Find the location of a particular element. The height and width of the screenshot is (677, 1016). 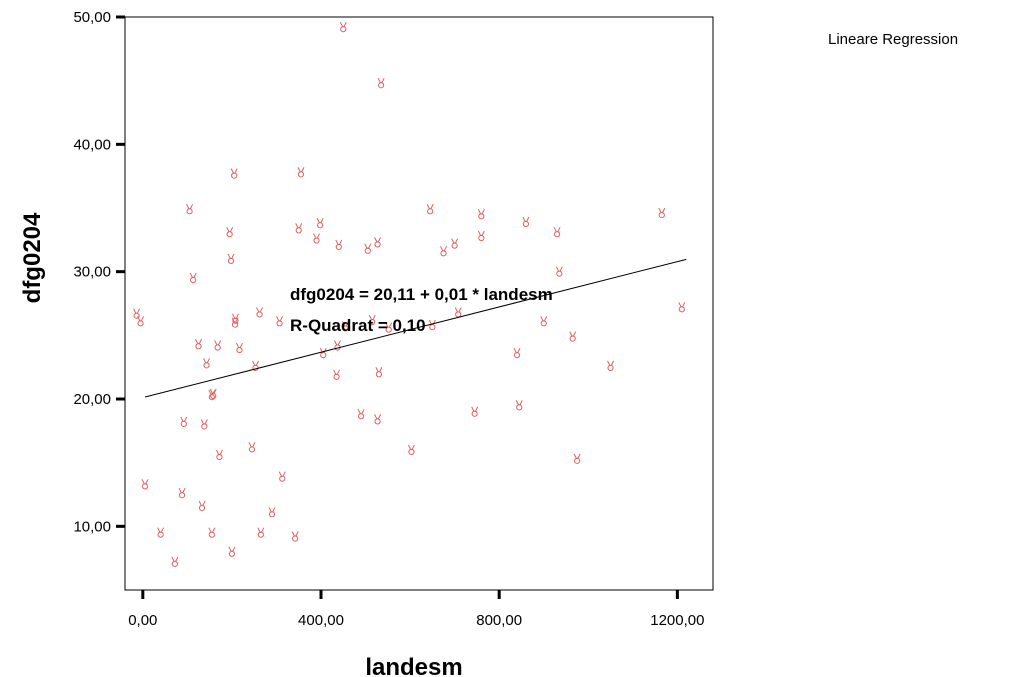

y-tick-label: 50,00 is located at coordinates (92, 17).